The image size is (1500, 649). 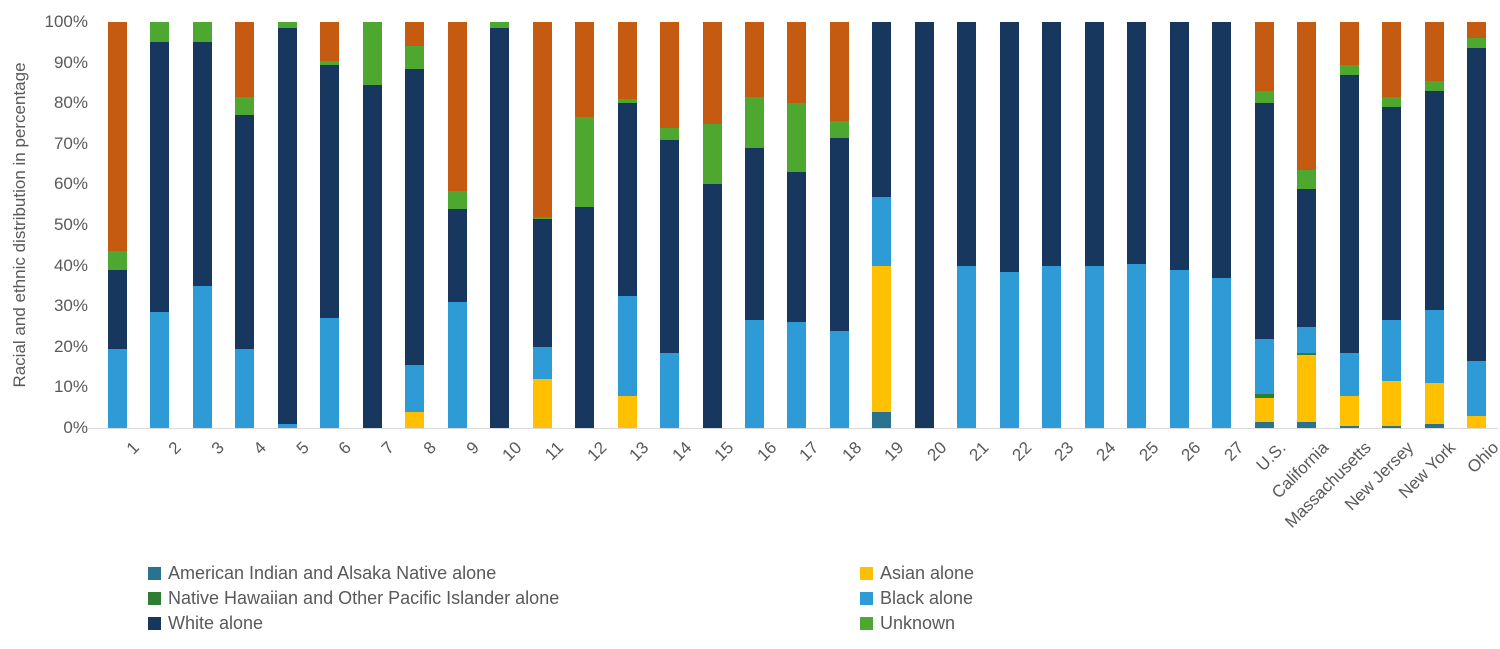 I want to click on bar-slot: 23, so click(x=1054, y=243).